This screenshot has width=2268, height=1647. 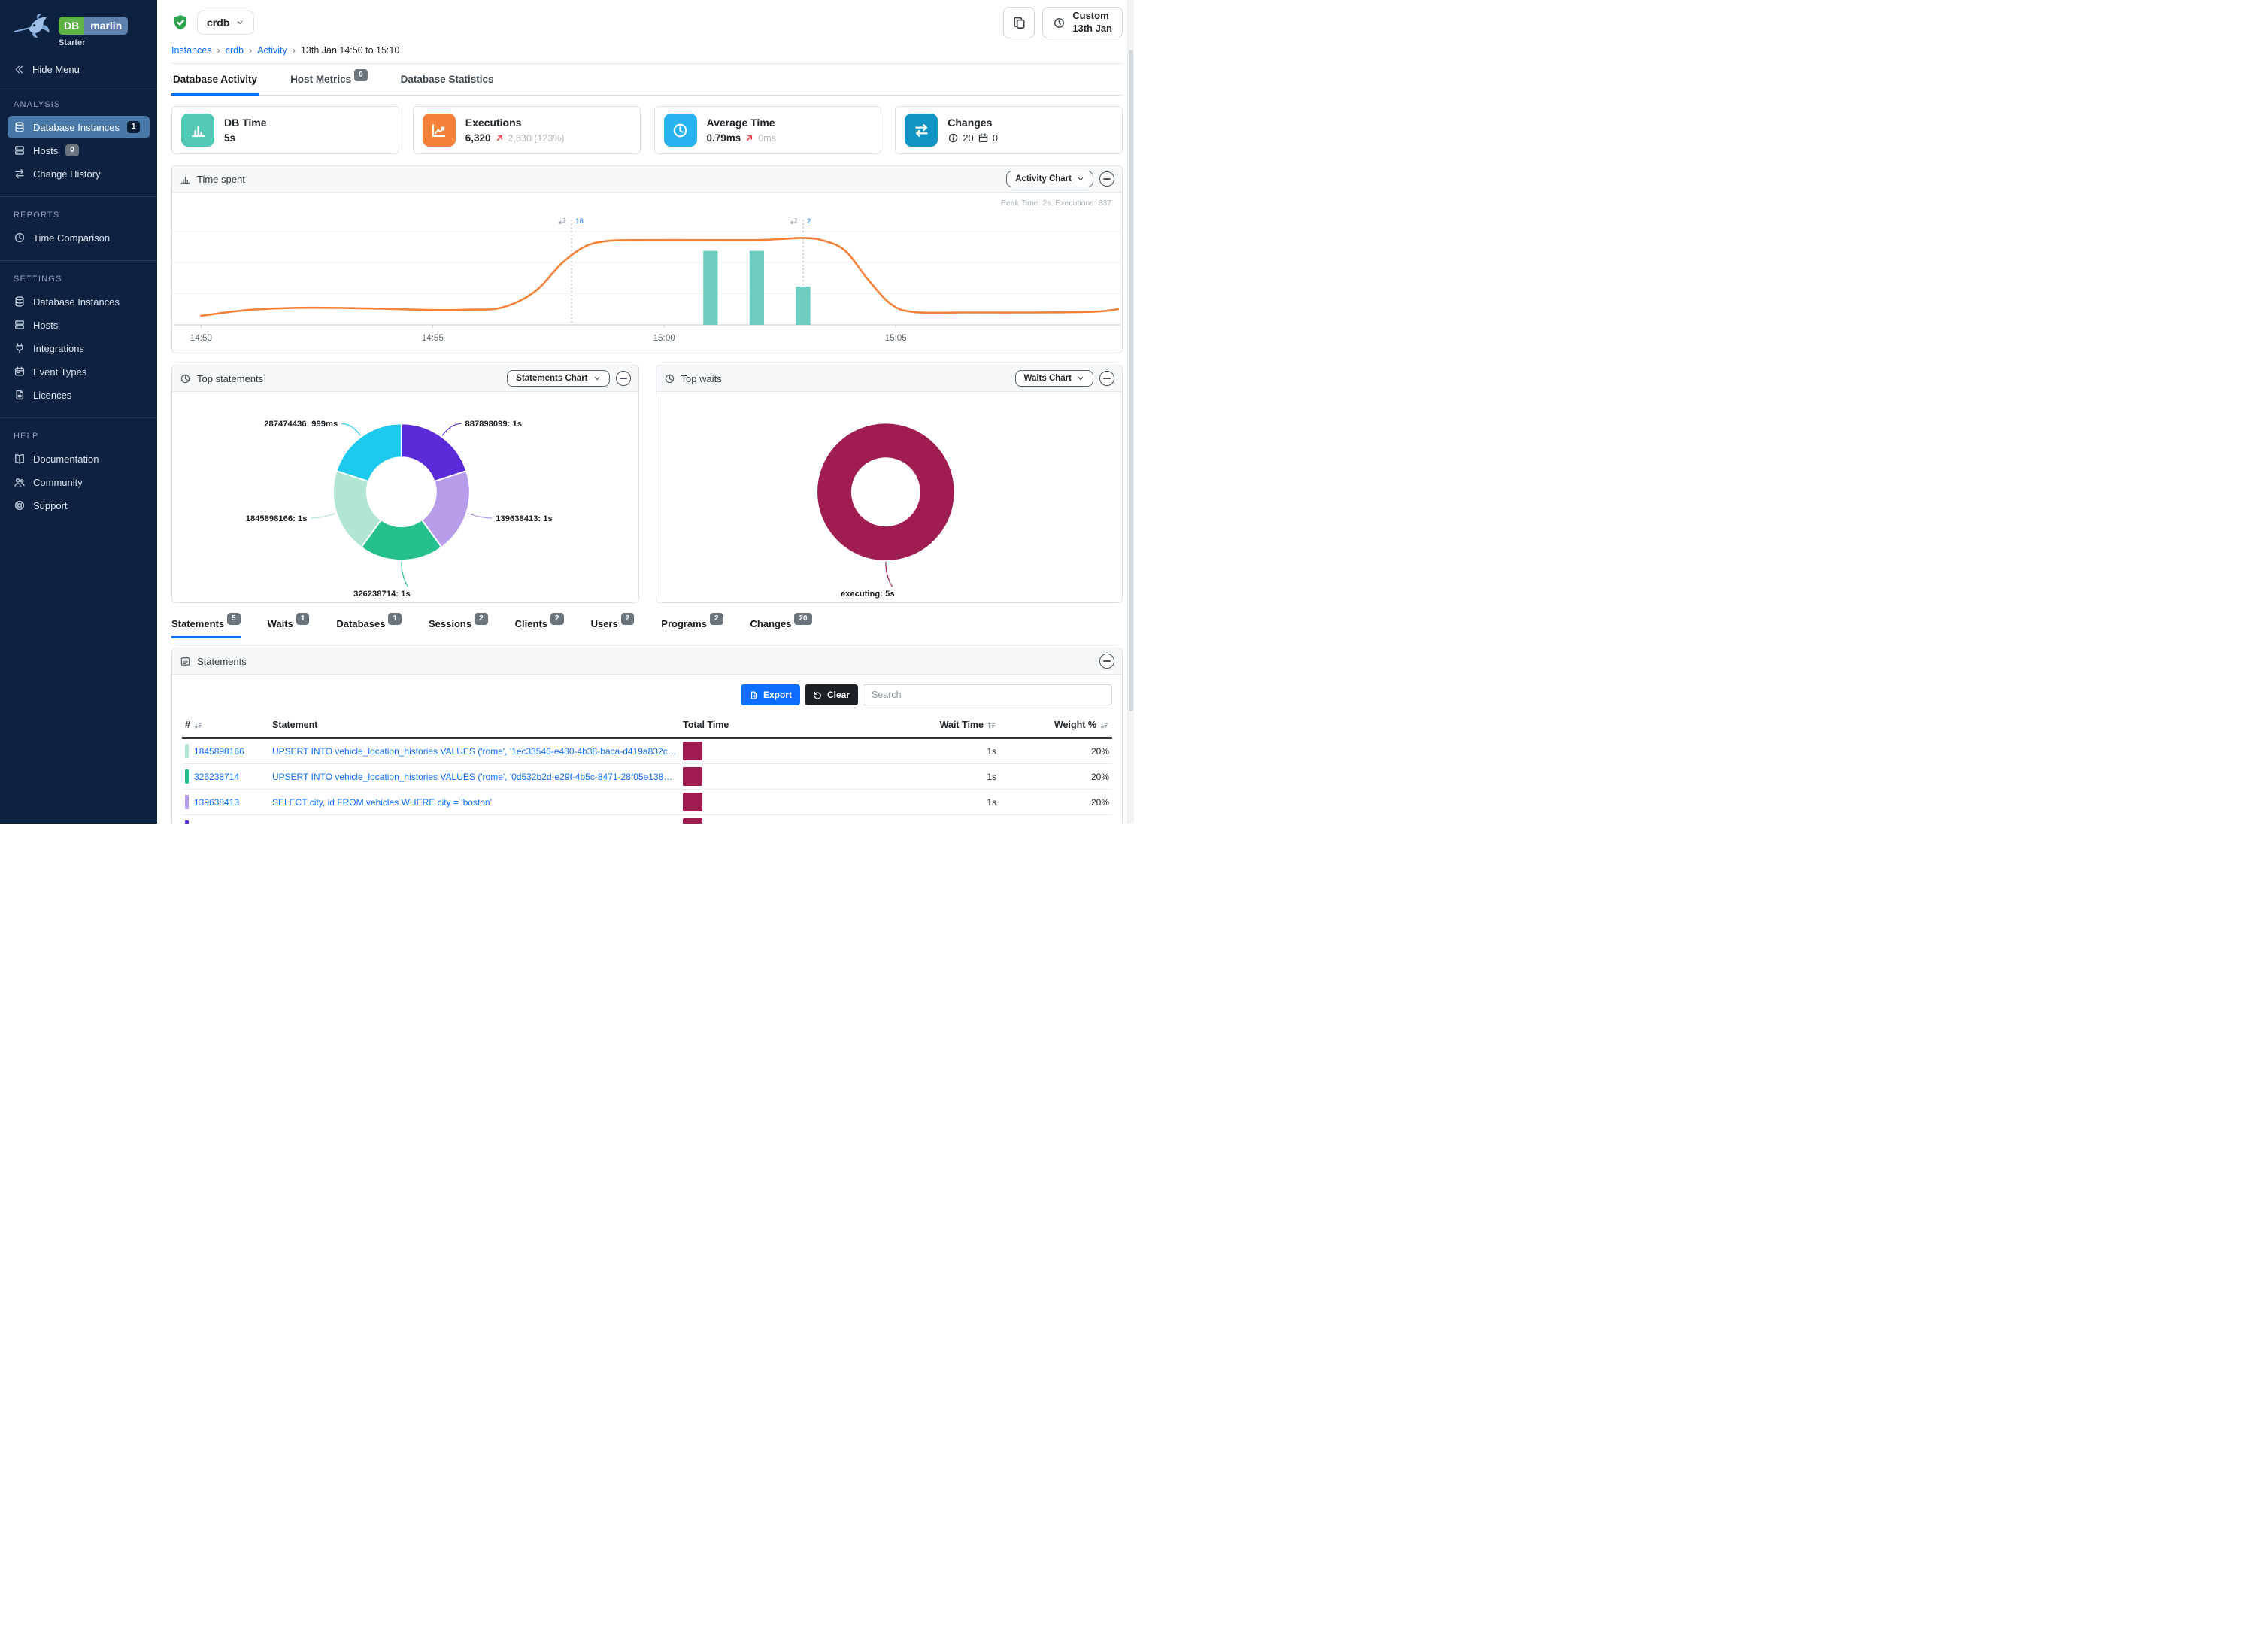 What do you see at coordinates (219, 23) in the screenshot?
I see `instance-name: crdb` at bounding box center [219, 23].